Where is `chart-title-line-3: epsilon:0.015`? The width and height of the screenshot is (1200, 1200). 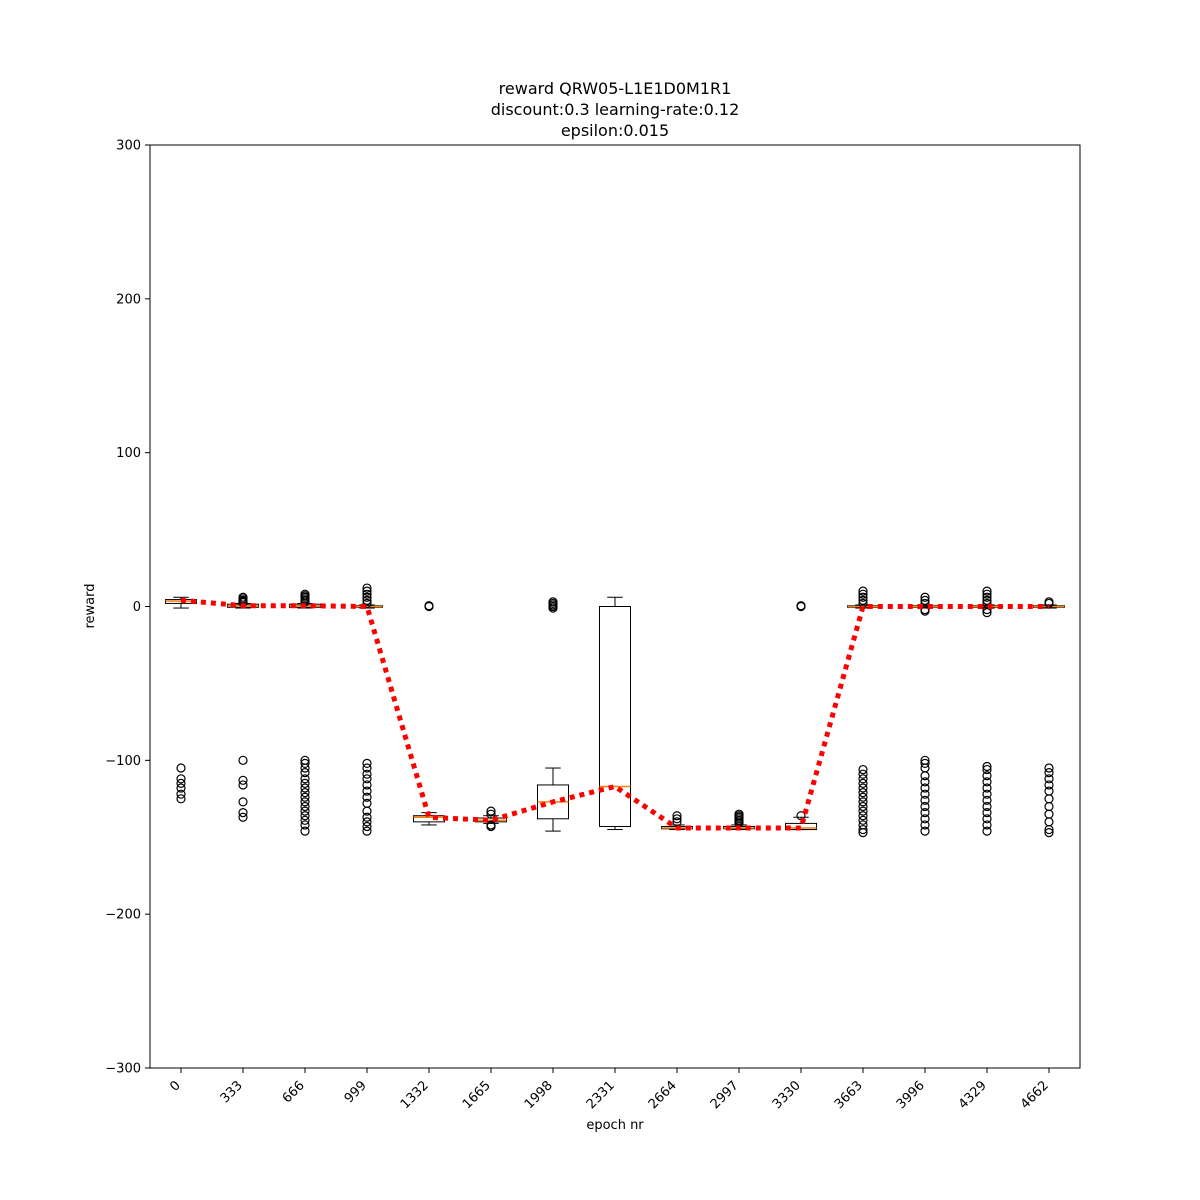 chart-title-line-3: epsilon:0.015 is located at coordinates (615, 130).